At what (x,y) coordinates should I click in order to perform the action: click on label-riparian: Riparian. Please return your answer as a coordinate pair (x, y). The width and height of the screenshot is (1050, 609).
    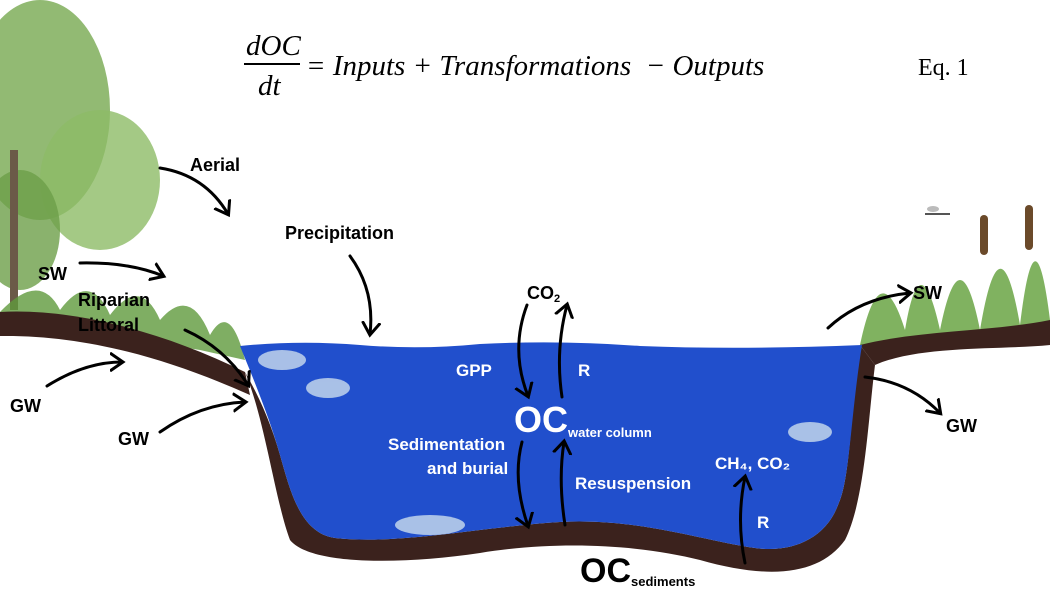
    Looking at the image, I should click on (114, 300).